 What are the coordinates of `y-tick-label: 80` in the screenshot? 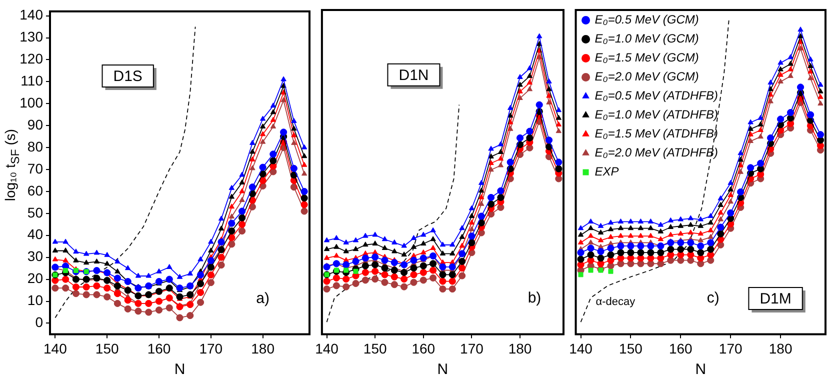 It's located at (35, 146).